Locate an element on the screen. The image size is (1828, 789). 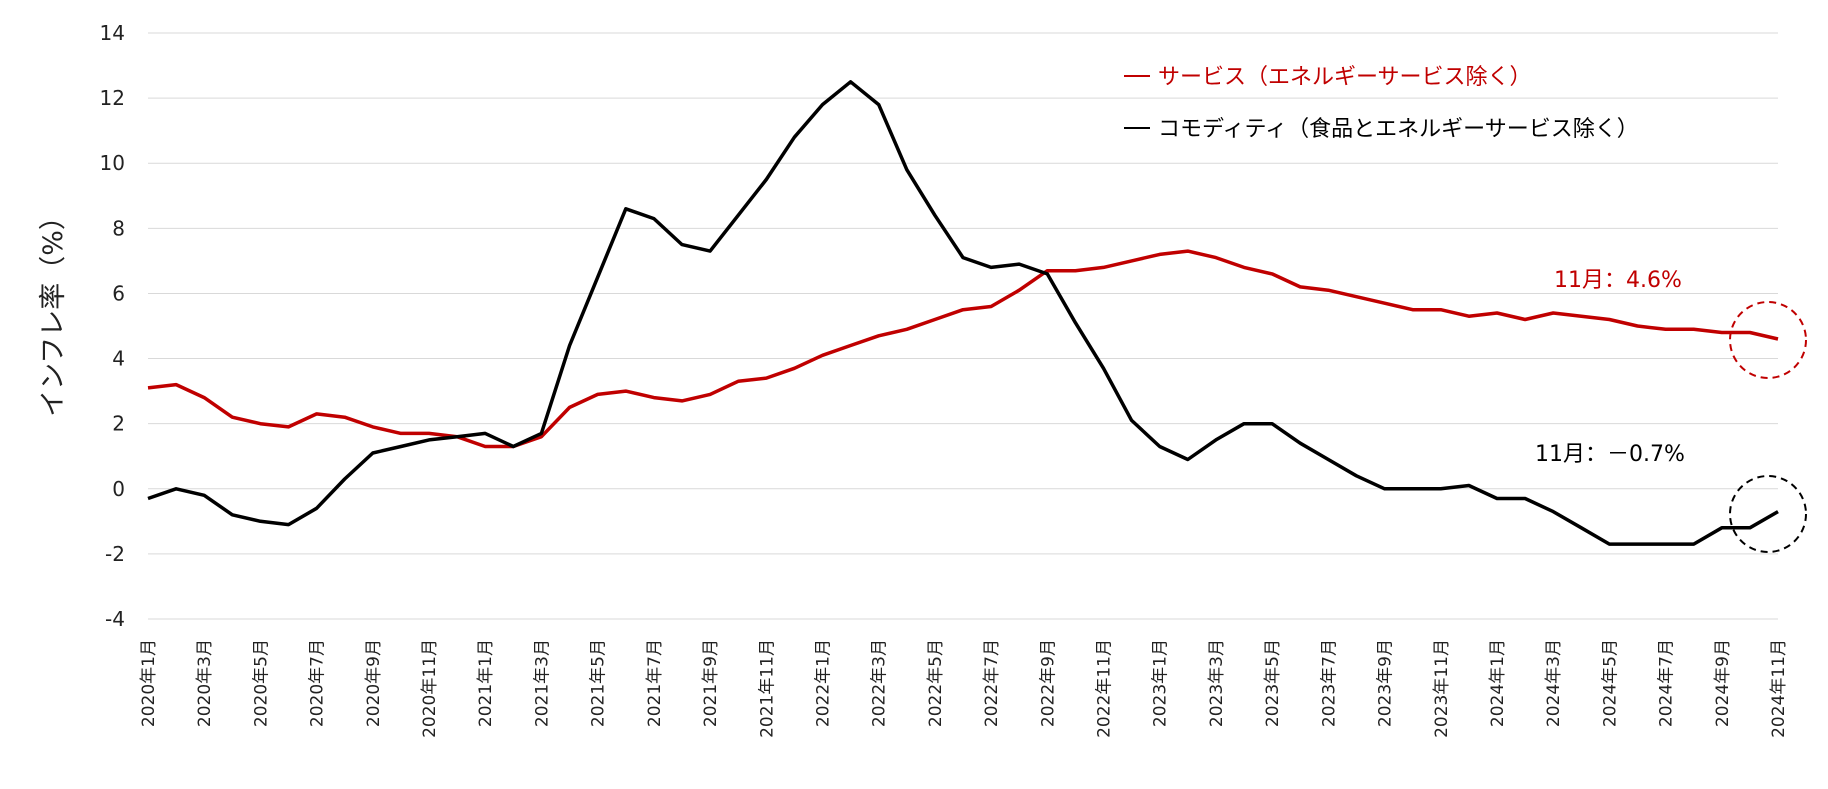
x-tick-label: 2020年3月 is located at coordinates (205, 683).